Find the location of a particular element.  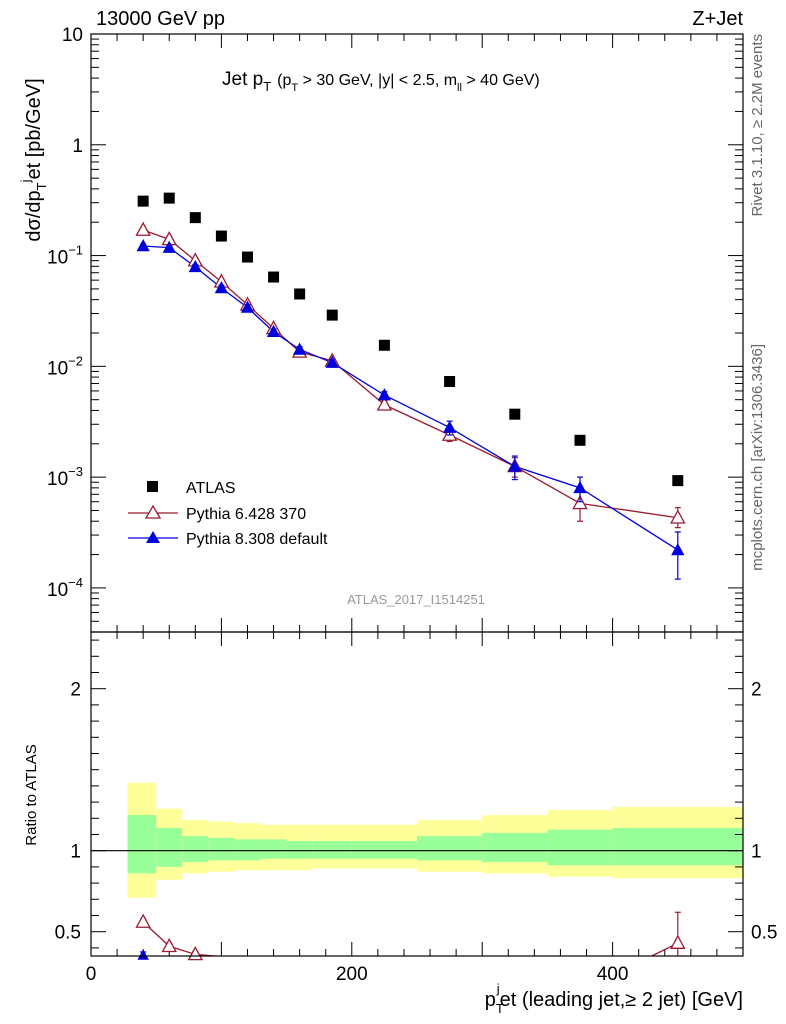

ratio-ytick-label: 1 is located at coordinates (75, 852).